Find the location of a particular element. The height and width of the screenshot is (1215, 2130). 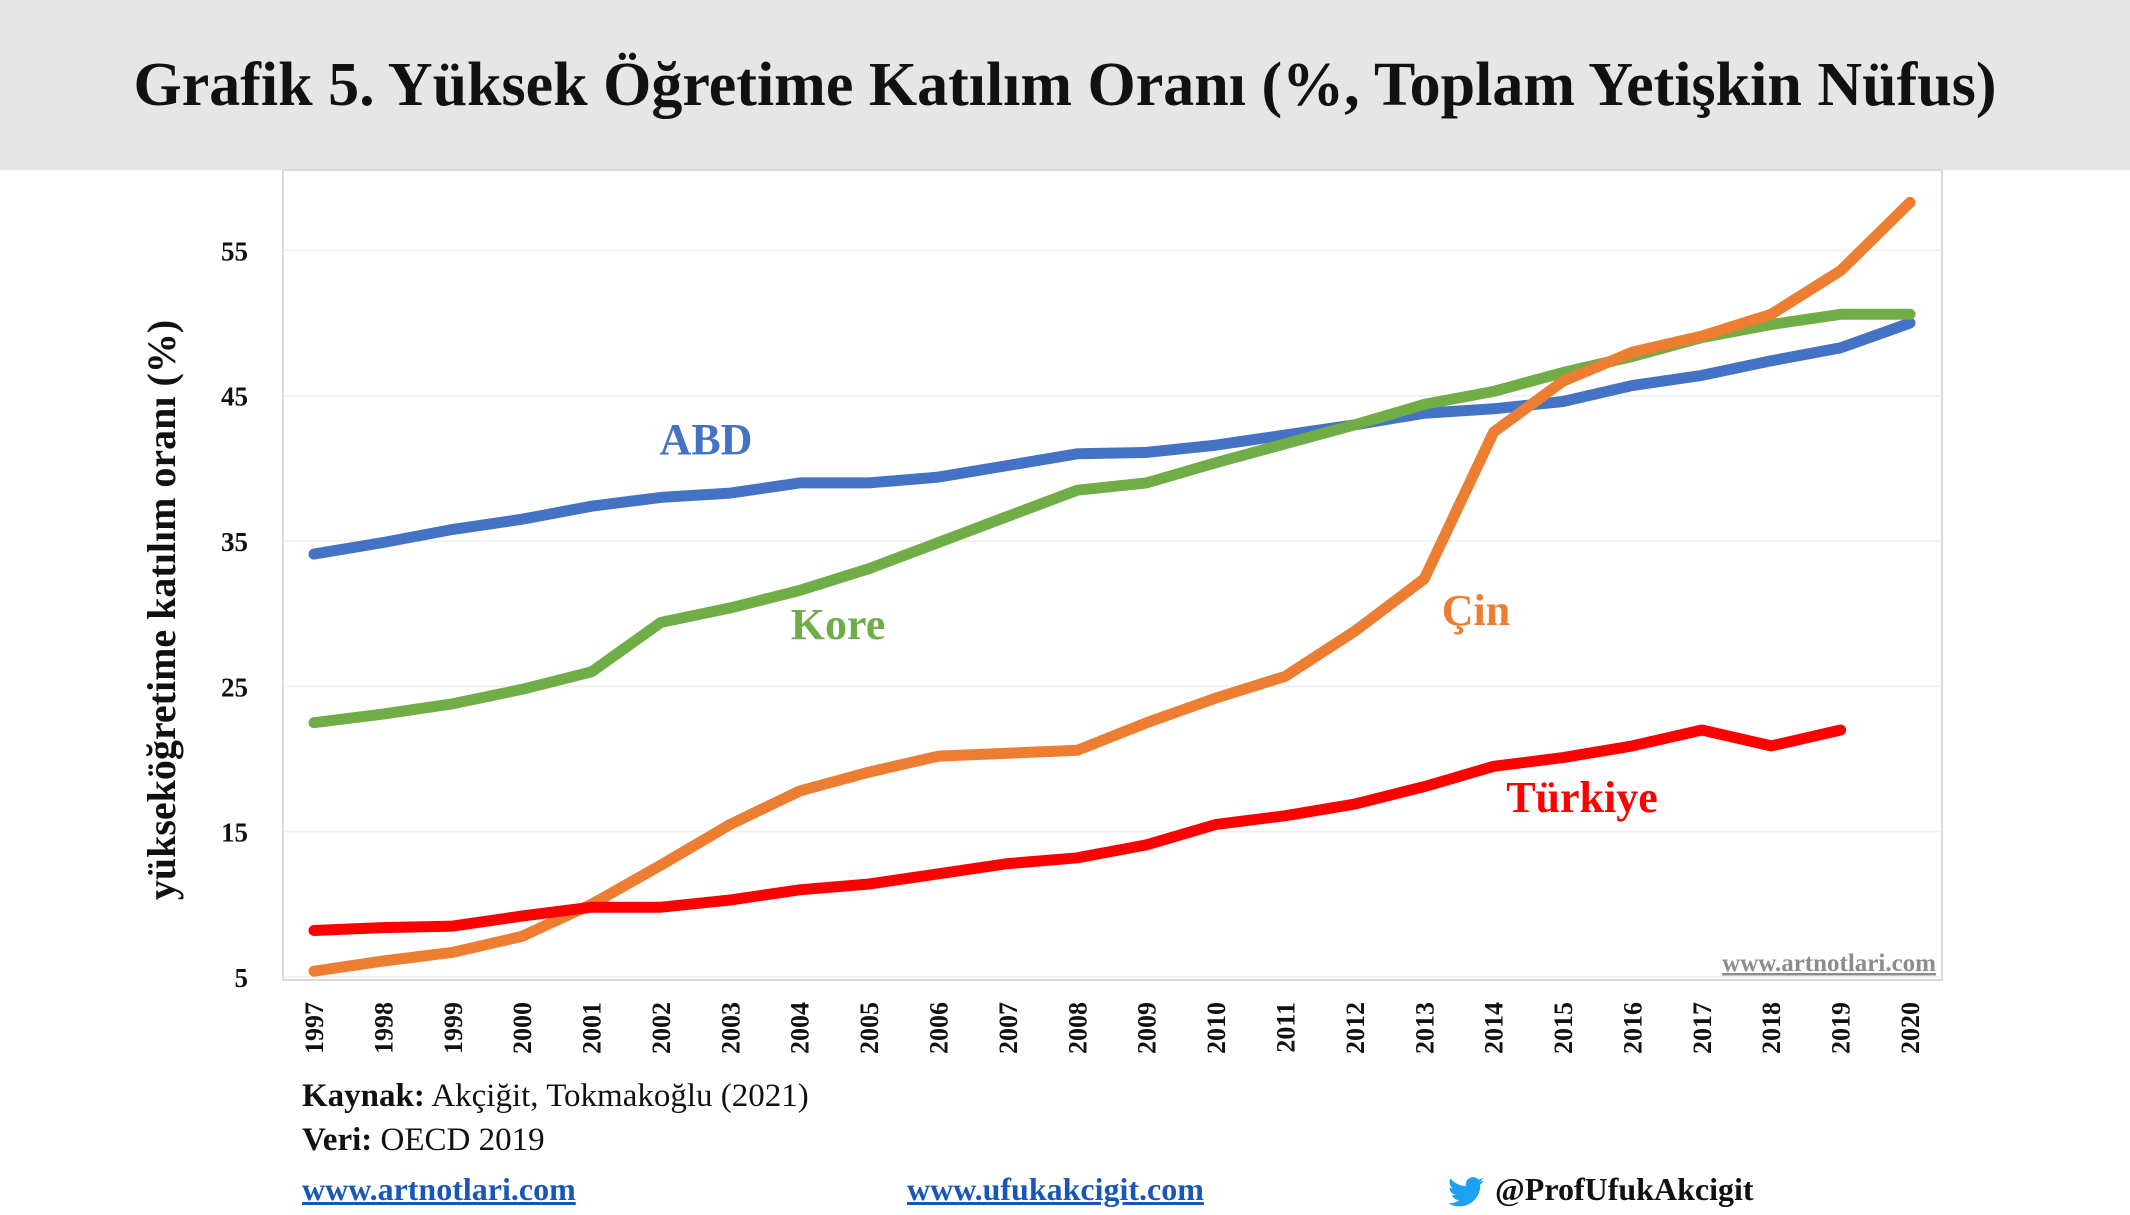

x-tick-label: 2006 is located at coordinates (939, 1028).